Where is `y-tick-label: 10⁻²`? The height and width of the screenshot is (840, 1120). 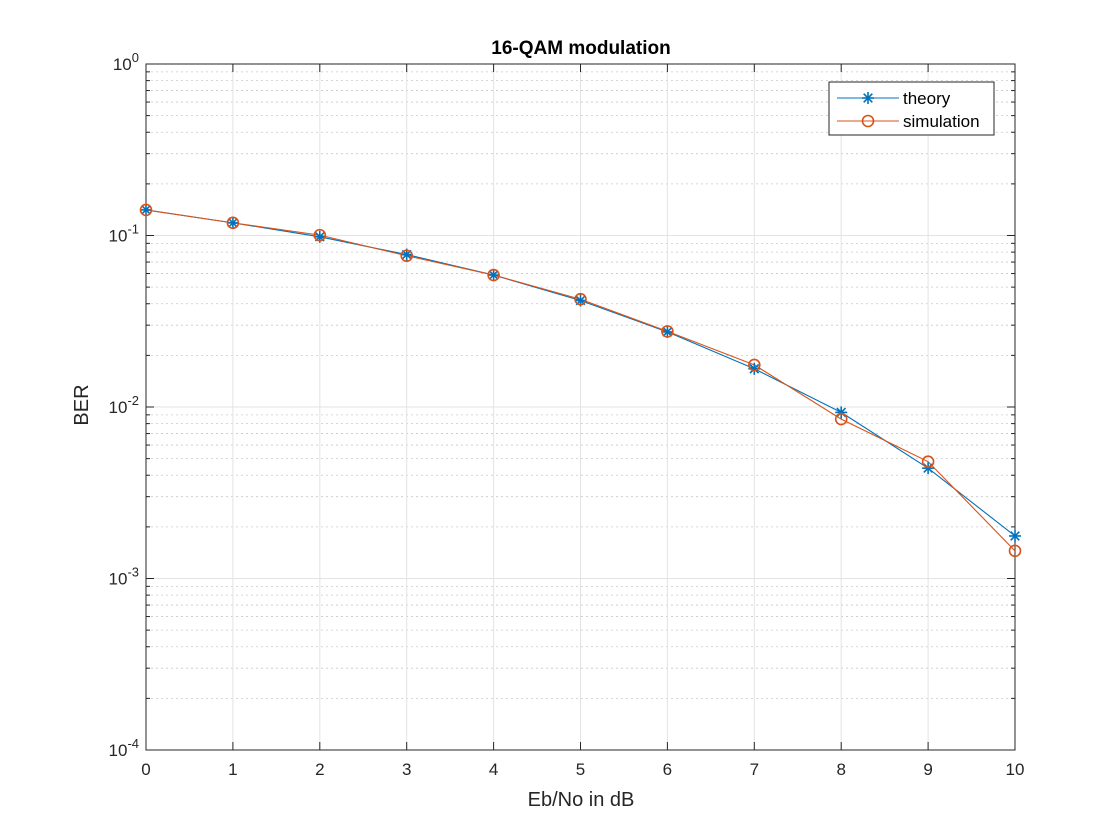 y-tick-label: 10⁻² is located at coordinates (124, 405).